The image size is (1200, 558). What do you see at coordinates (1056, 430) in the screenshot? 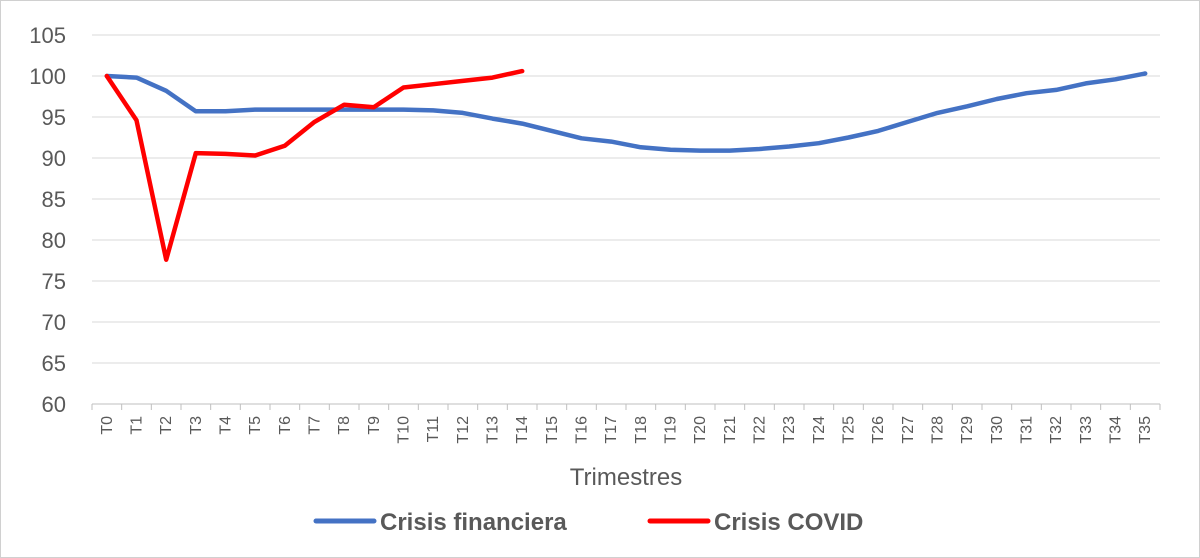
I see `x-tick-label: T32` at bounding box center [1056, 430].